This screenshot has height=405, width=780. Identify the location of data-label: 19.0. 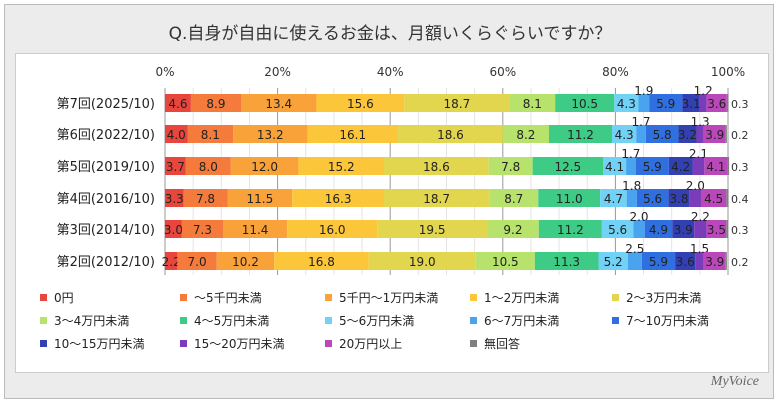
(422, 262).